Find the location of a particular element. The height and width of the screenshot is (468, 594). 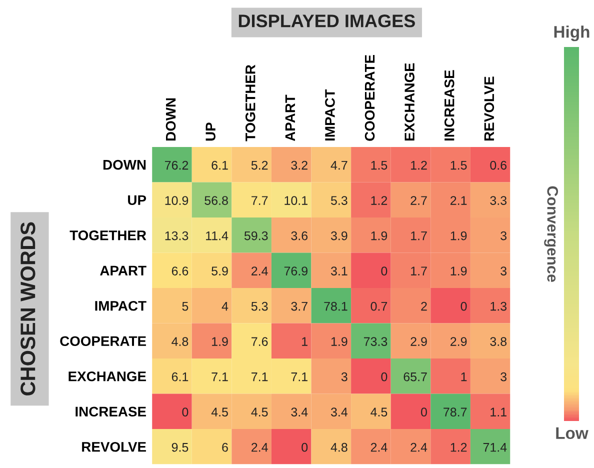

data-label: 5 is located at coordinates (185, 306).